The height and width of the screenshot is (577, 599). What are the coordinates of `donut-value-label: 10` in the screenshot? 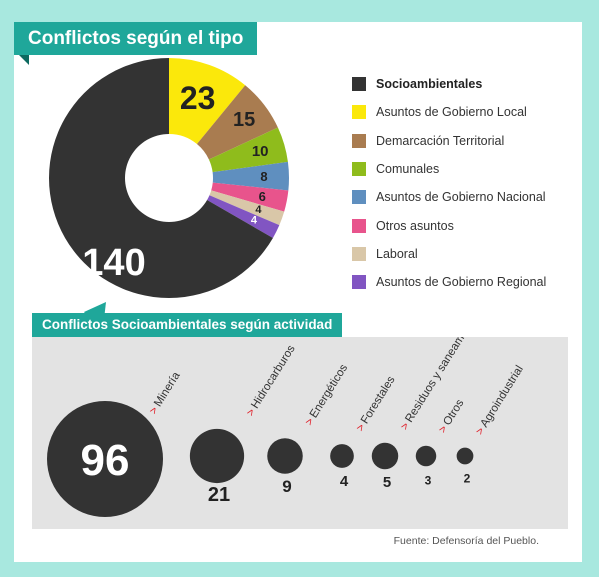 It's located at (260, 151).